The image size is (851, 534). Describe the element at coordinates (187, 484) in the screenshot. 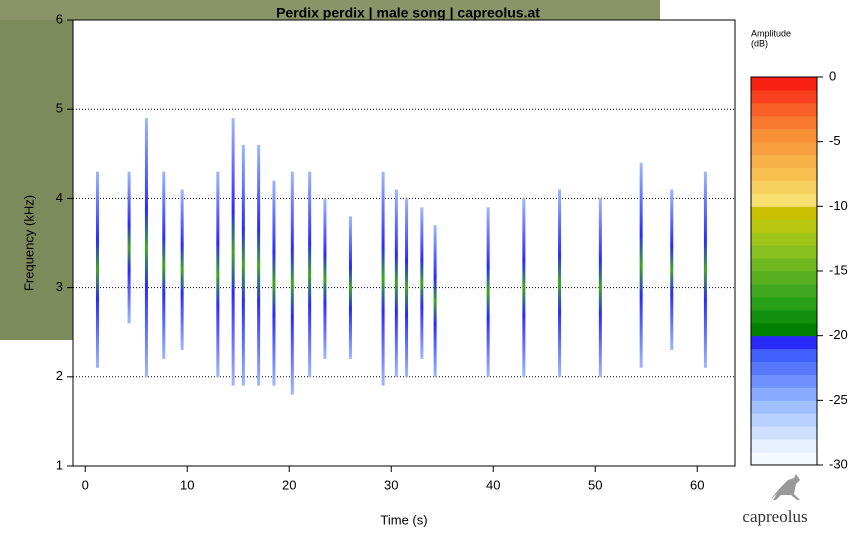

I see `x-tick-label: 10` at that location.